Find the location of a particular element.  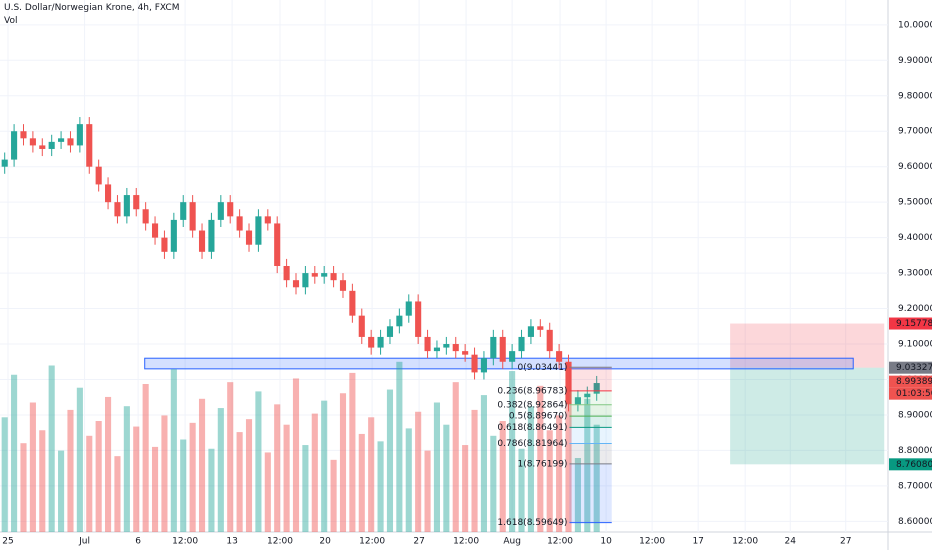

countdown-bg is located at coordinates (910, 393).